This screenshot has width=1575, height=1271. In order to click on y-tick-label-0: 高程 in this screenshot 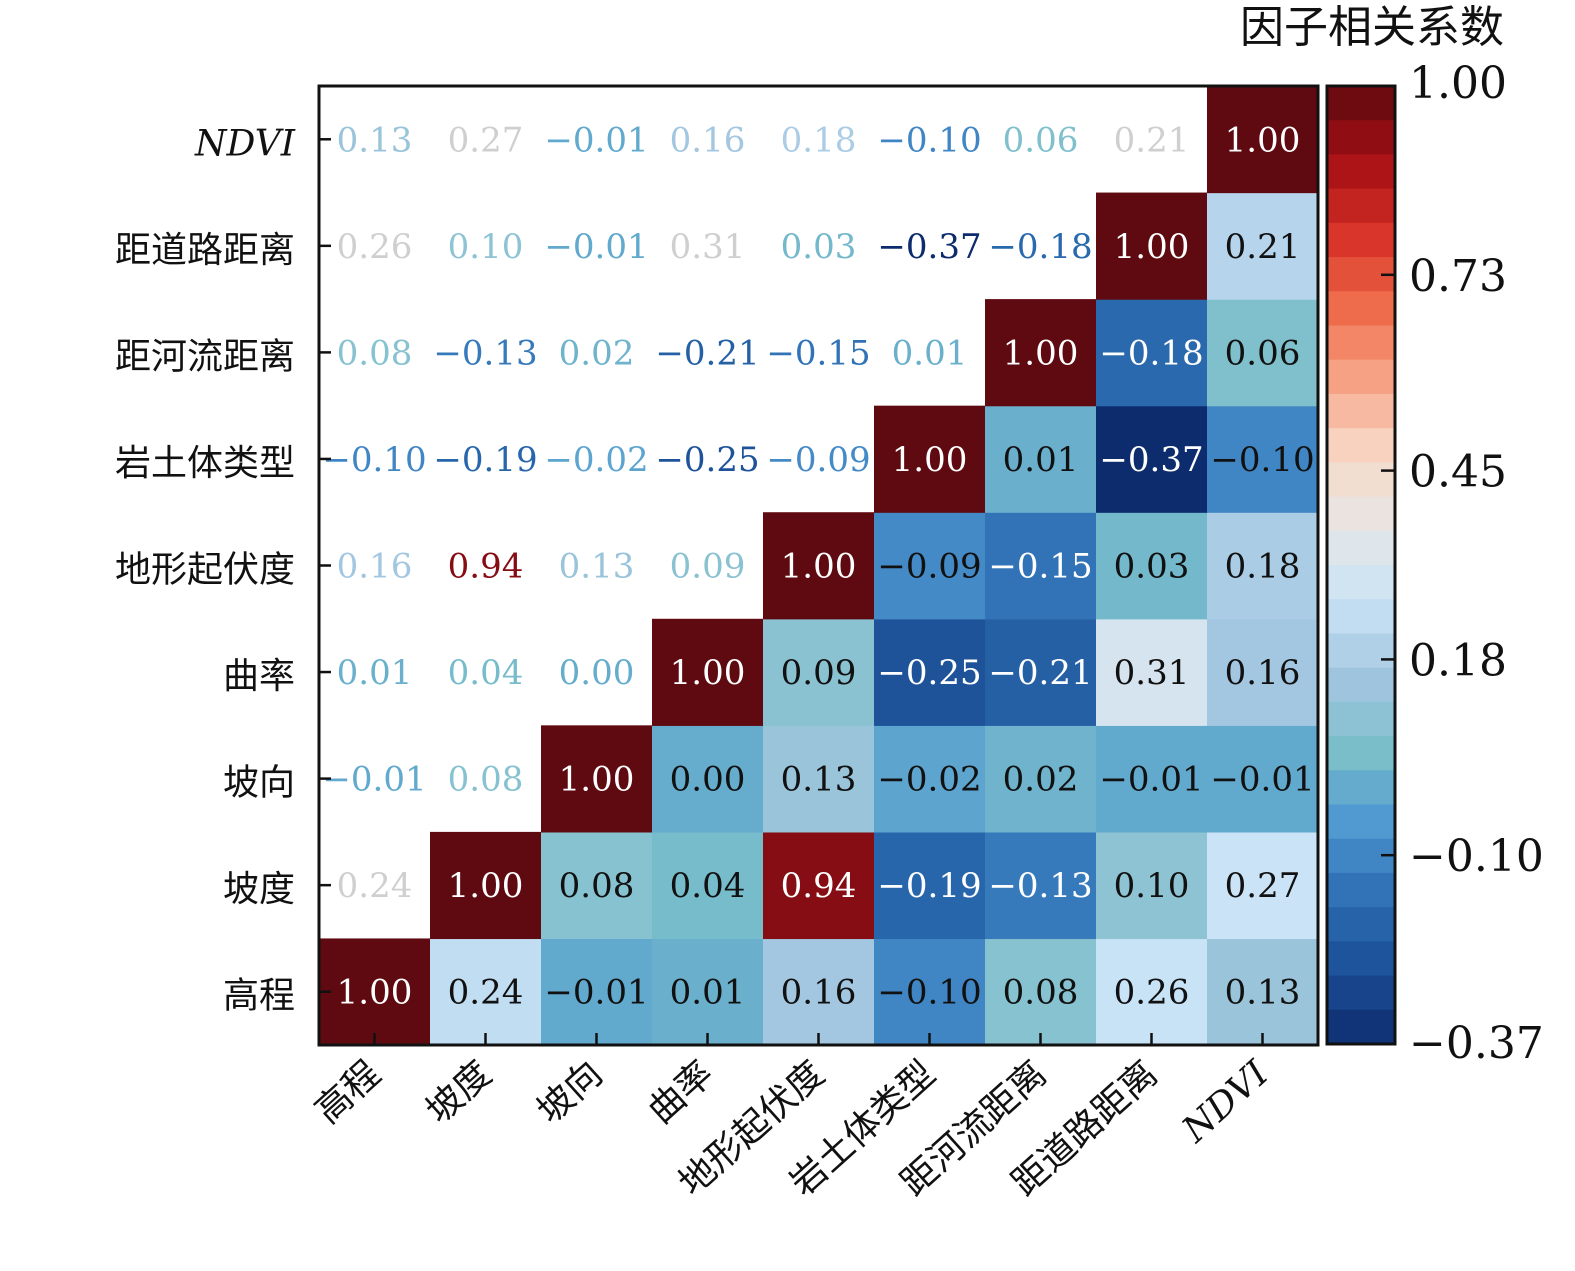, I will do `click(259, 996)`.